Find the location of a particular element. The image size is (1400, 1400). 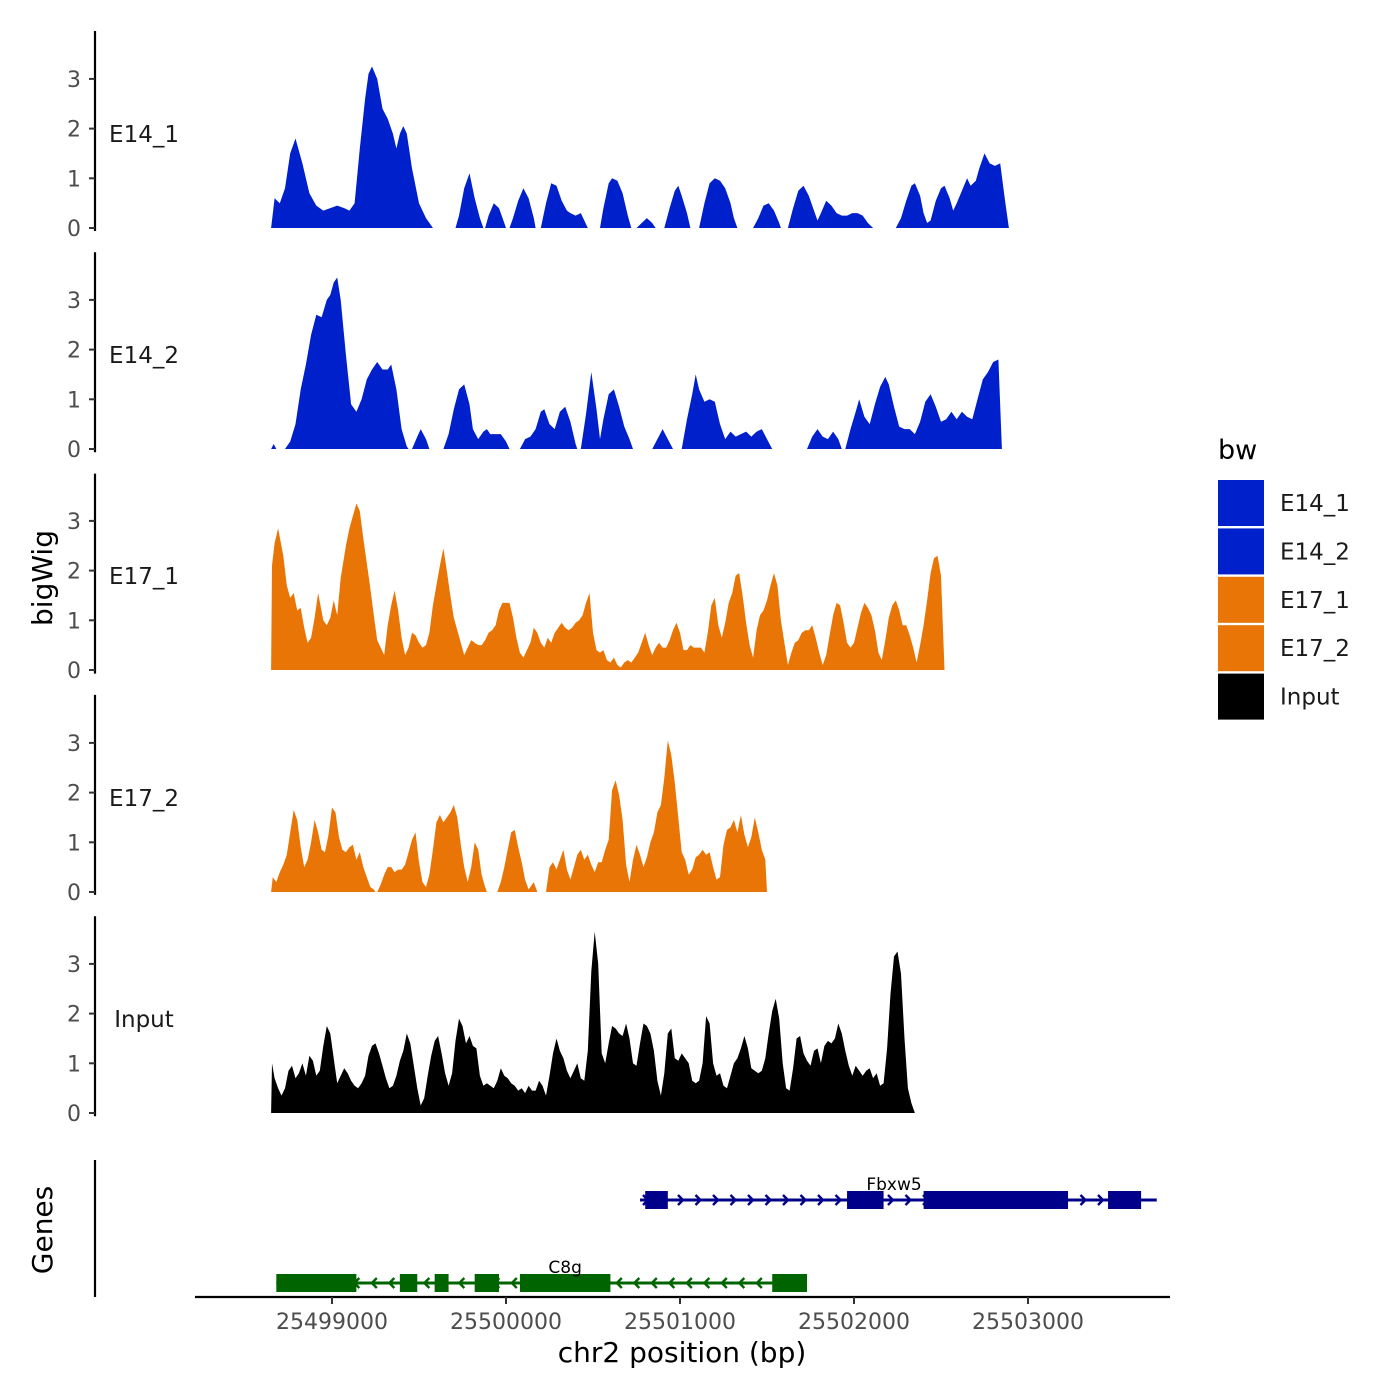

legend-entry-e14-2: E14_2 is located at coordinates (1284, 551).